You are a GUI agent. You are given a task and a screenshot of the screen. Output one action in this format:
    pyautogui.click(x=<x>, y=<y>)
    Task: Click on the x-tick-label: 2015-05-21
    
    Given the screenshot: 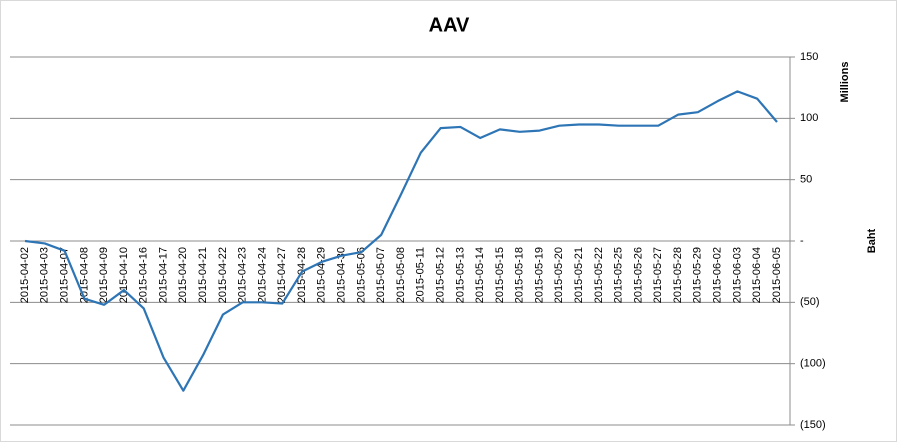 What is the action you would take?
    pyautogui.click(x=579, y=275)
    